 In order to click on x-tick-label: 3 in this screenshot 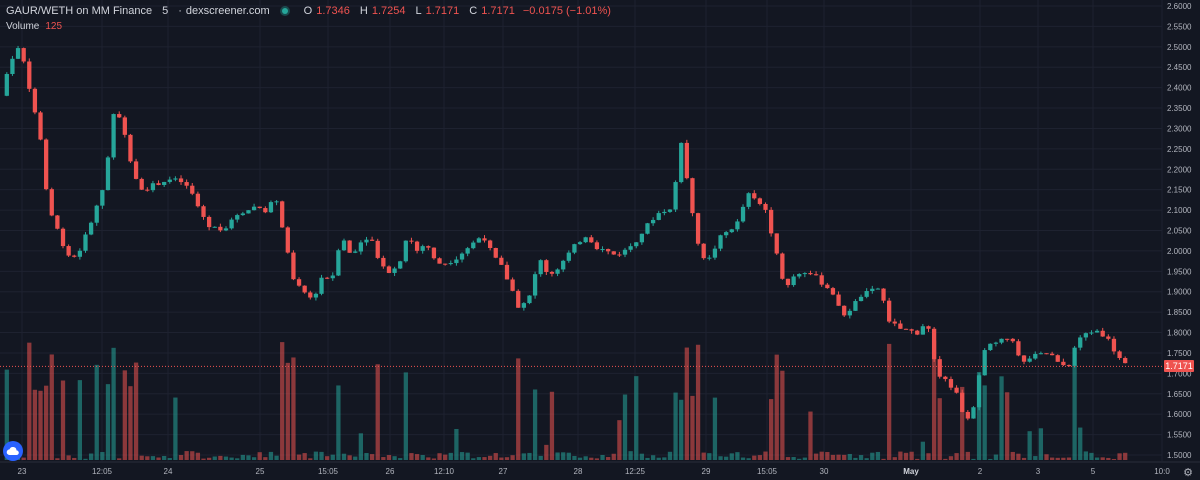, I will do `click(1038, 471)`.